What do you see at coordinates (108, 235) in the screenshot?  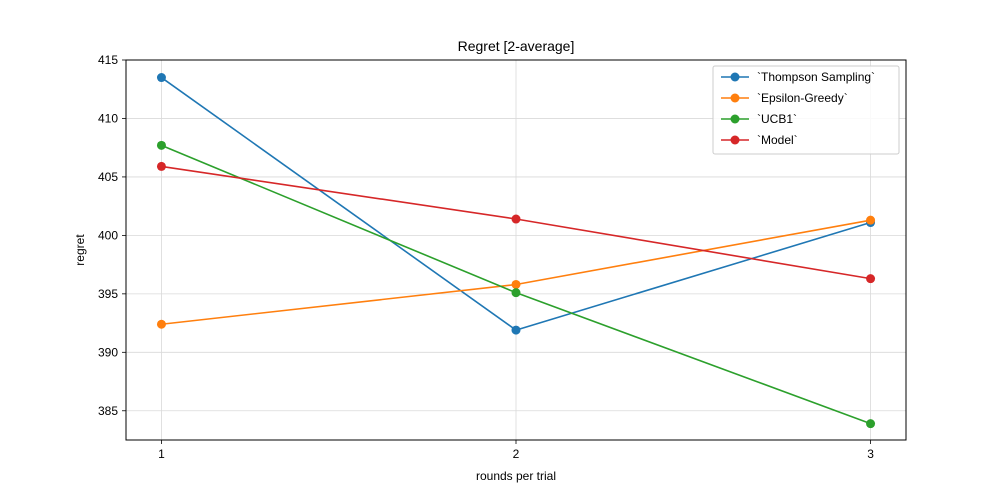 I see `y-tick-label: 400` at bounding box center [108, 235].